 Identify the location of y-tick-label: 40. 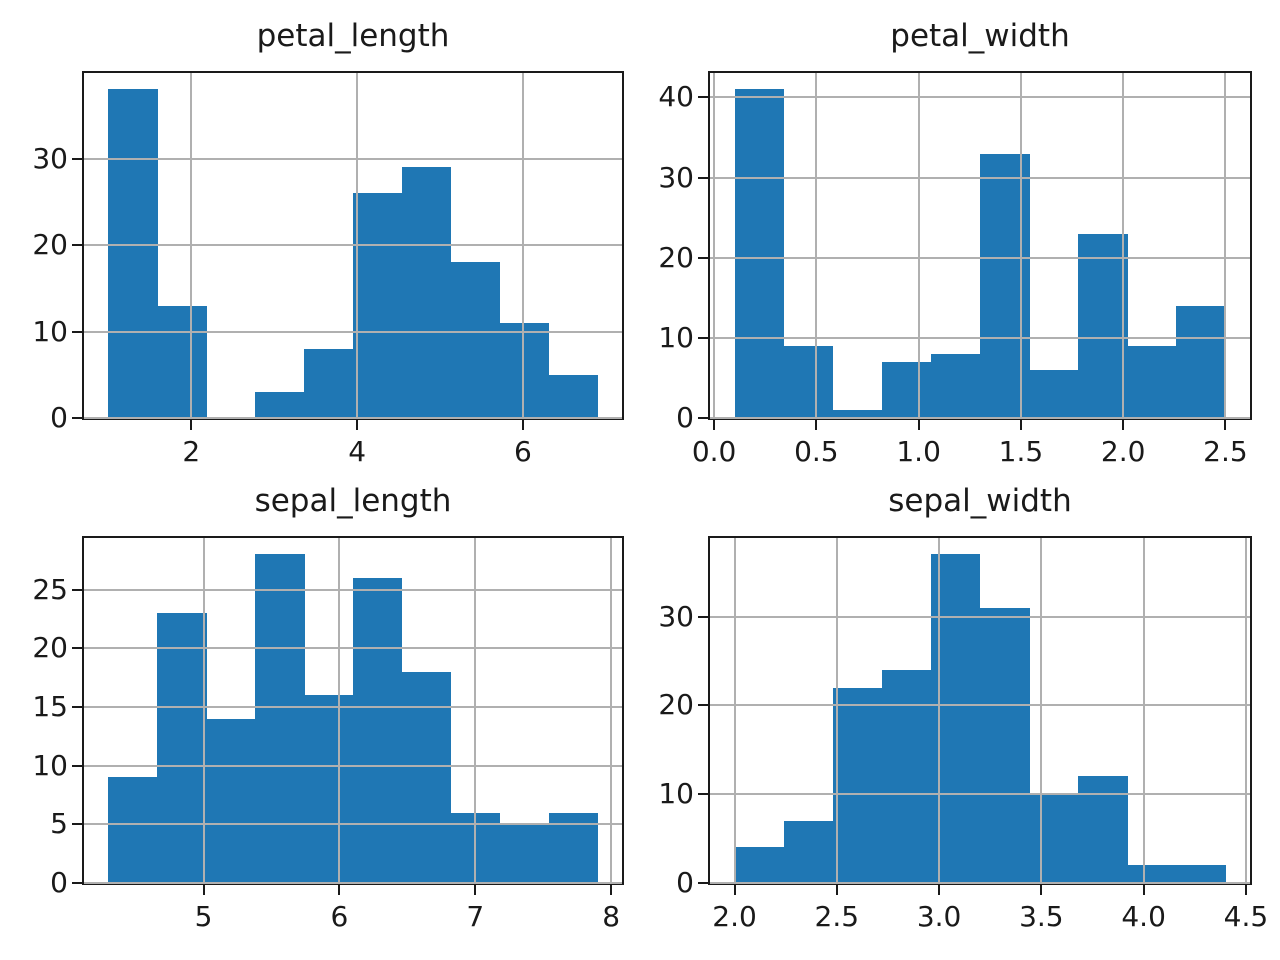
(676, 97).